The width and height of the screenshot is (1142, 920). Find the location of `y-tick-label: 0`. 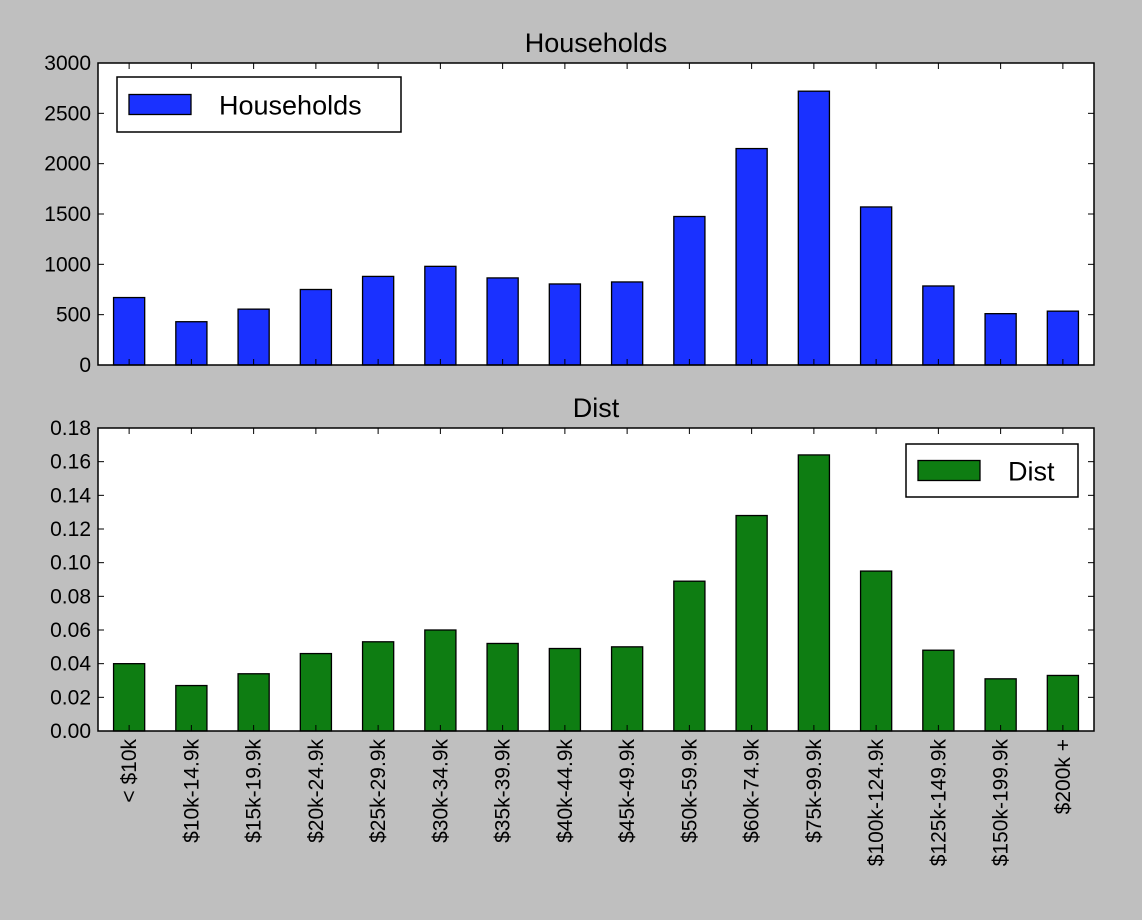

y-tick-label: 0 is located at coordinates (85, 365).